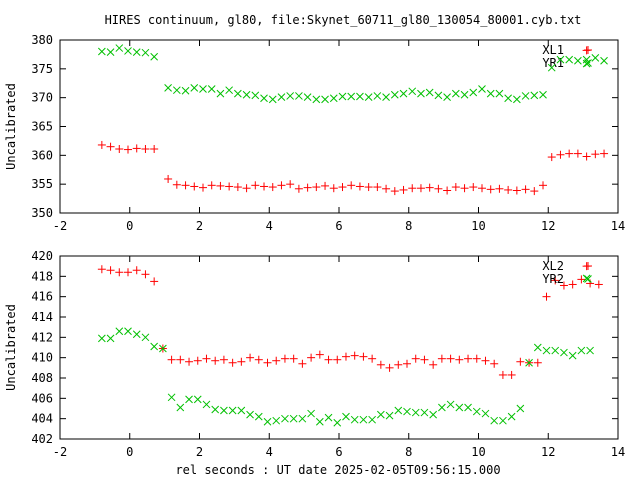 The height and width of the screenshot is (480, 640). I want to click on x-tick-label: 0, so click(129, 452).